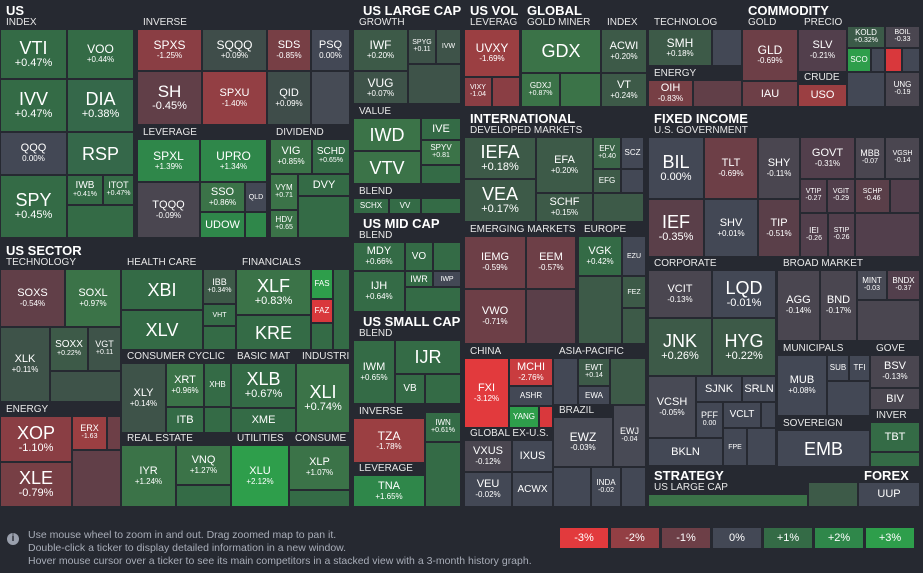 This screenshot has width=923, height=573. Describe the element at coordinates (85, 190) in the screenshot. I see `ticker-iwb: IWB +0.41%` at that location.